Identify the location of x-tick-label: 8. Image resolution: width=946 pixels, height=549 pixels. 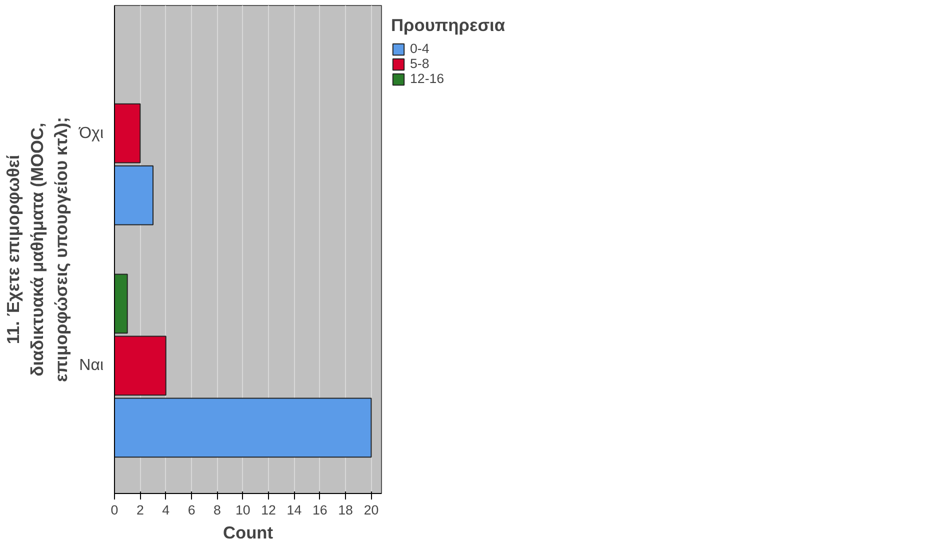
(217, 510).